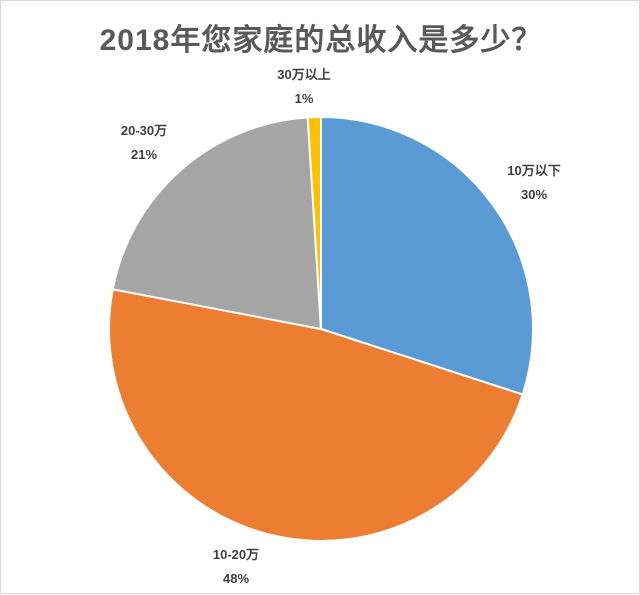 The image size is (640, 595). What do you see at coordinates (534, 183) in the screenshot?
I see `label-under-10w: 10万以下 30%` at bounding box center [534, 183].